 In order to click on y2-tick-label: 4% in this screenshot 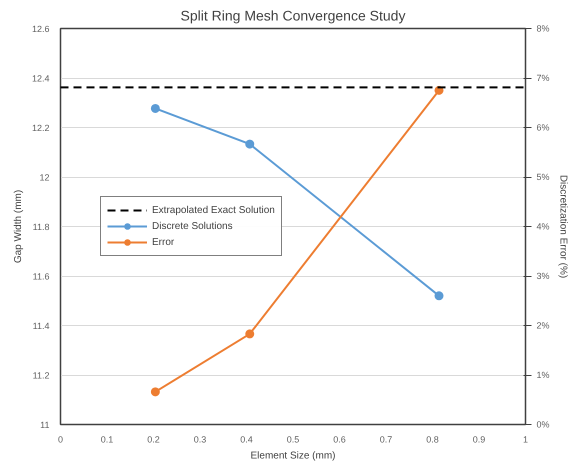, I will do `click(543, 227)`.